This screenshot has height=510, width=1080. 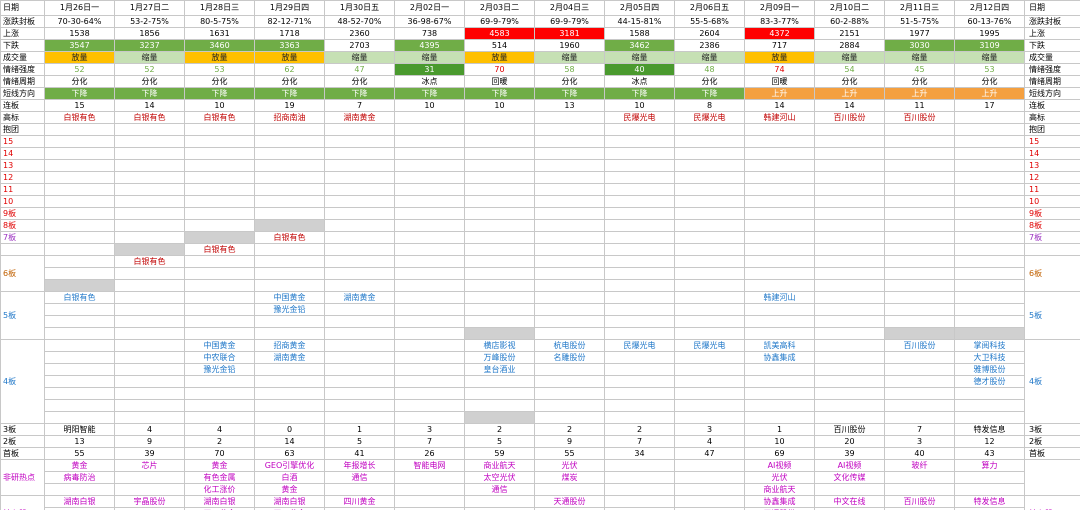 What do you see at coordinates (429, 57) in the screenshot?
I see `volume-cell: 缩量` at bounding box center [429, 57].